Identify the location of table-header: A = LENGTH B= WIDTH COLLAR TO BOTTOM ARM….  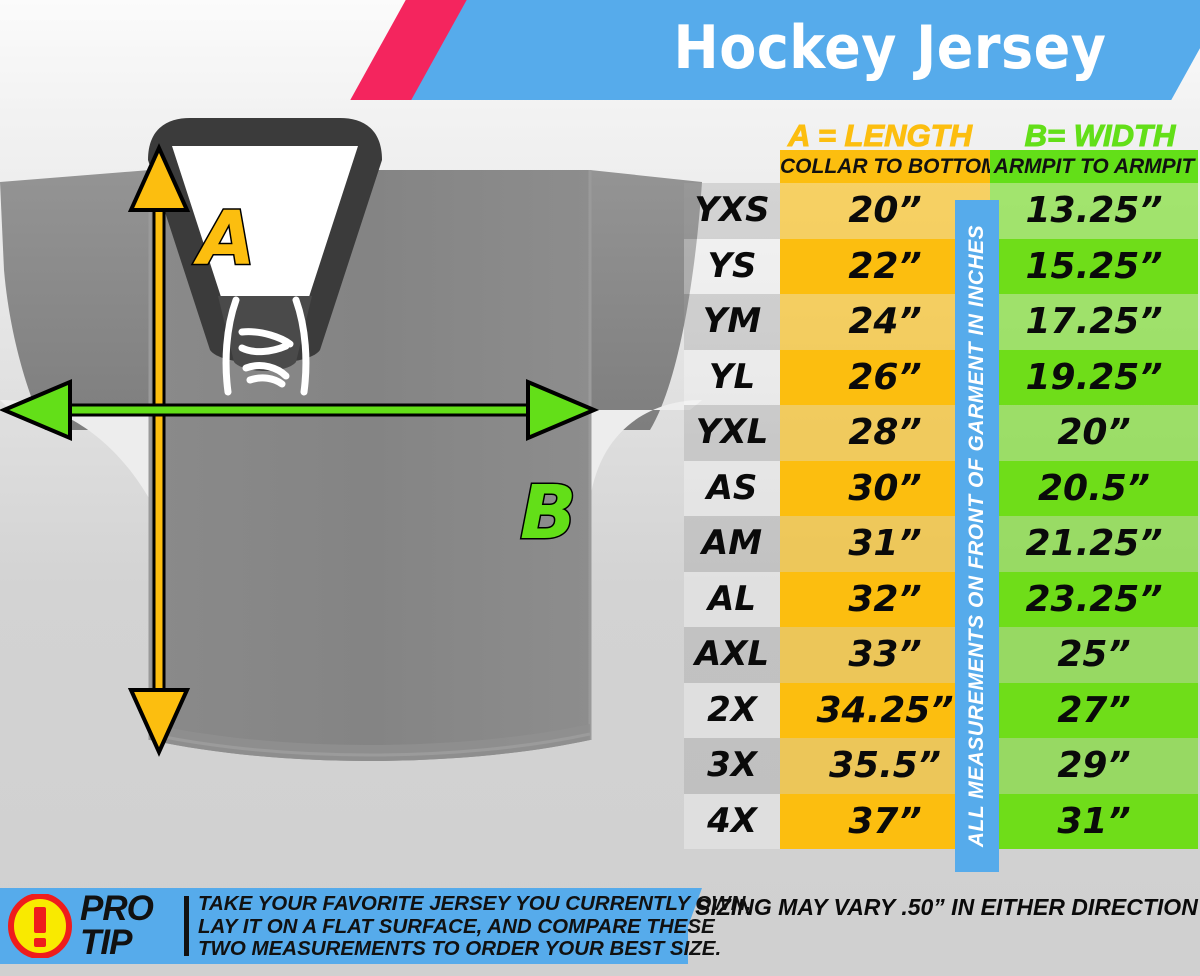
(941, 153).